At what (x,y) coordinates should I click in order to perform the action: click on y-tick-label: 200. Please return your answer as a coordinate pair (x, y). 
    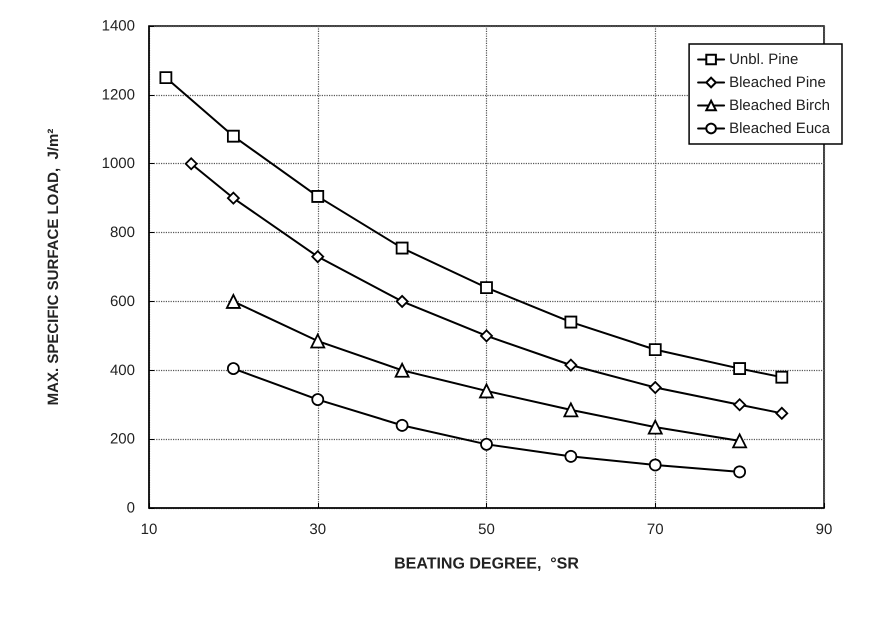
    Looking at the image, I should click on (122, 439).